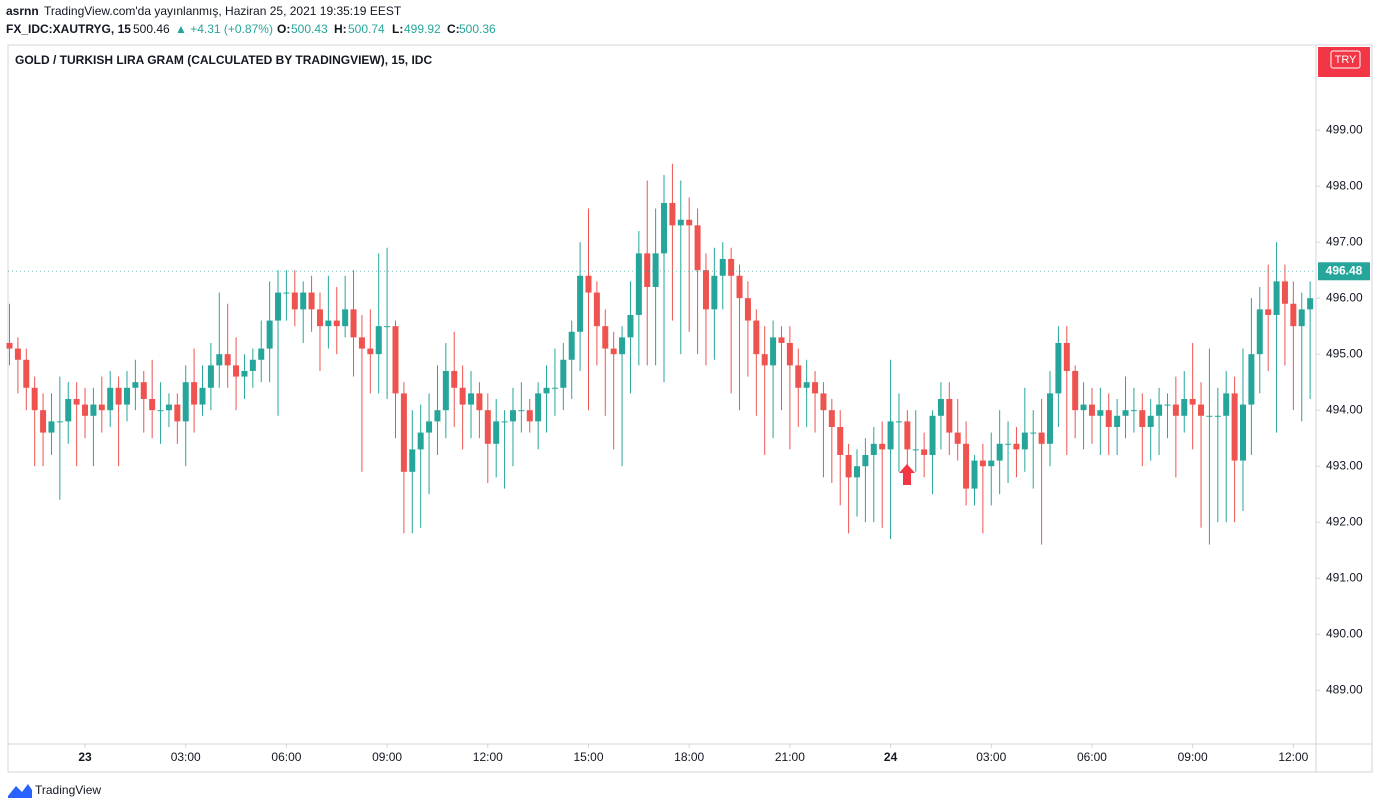  I want to click on y-tick-label: 493.00, so click(1344, 465).